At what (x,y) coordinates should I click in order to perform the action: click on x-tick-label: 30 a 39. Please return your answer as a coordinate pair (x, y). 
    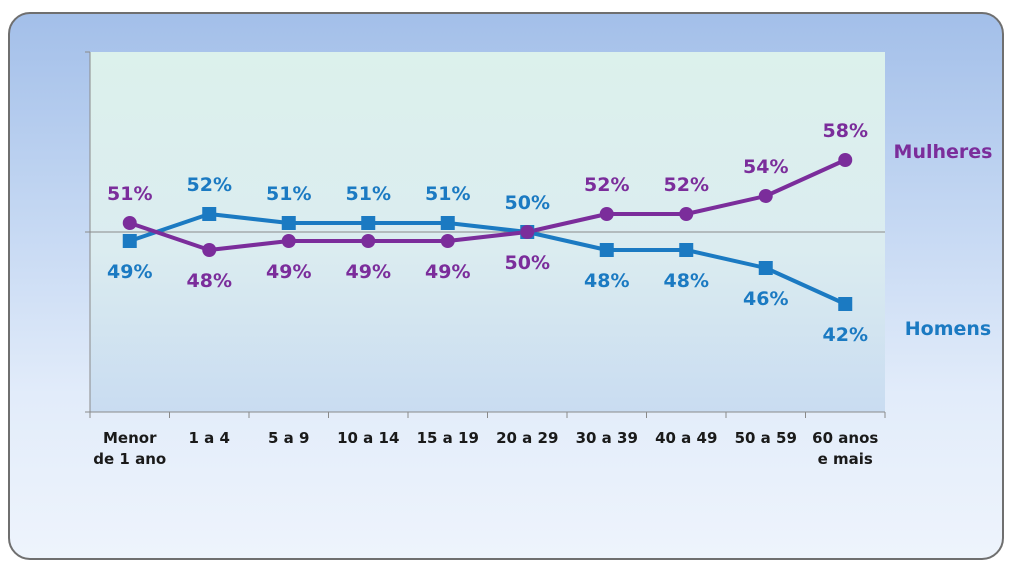
    Looking at the image, I should click on (607, 438).